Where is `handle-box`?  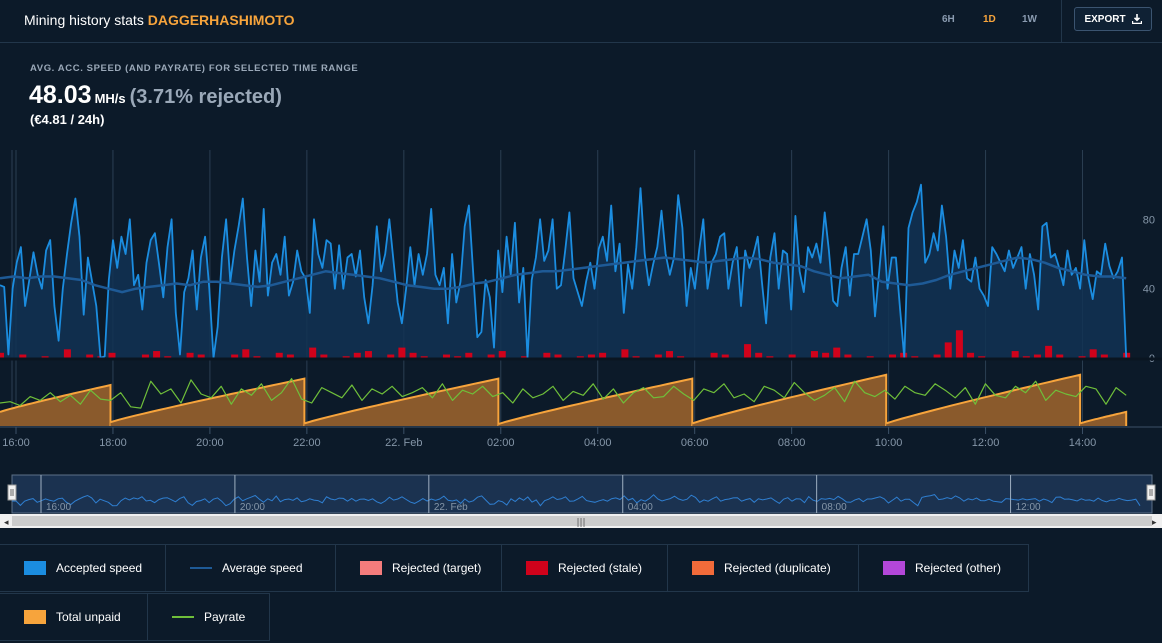
handle-box is located at coordinates (12, 492).